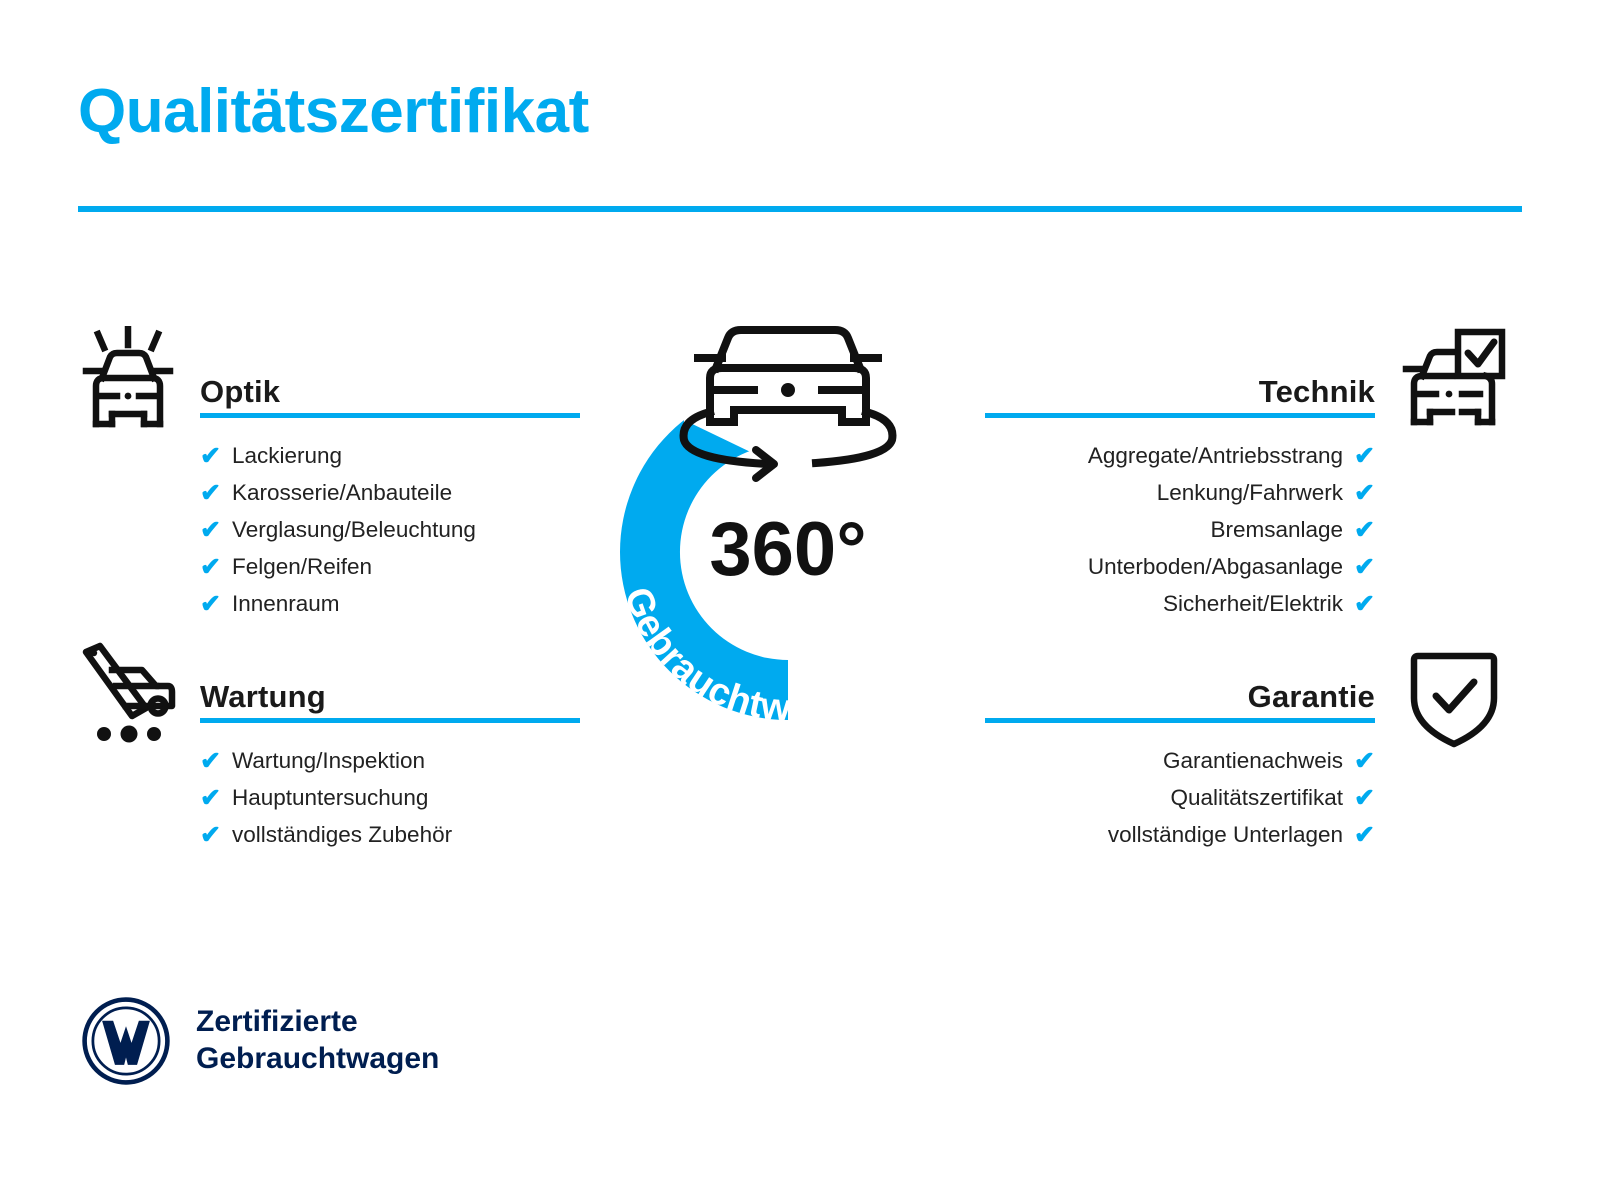  I want to click on list-item-label: Lackierung, so click(287, 456).